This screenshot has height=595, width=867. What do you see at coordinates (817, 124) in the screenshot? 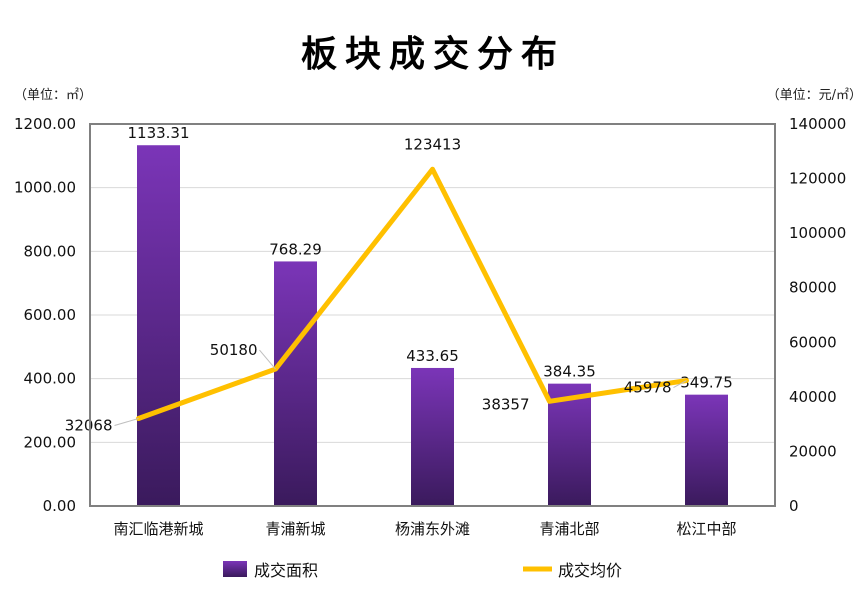
I see `right-tick-label: 140000` at bounding box center [817, 124].